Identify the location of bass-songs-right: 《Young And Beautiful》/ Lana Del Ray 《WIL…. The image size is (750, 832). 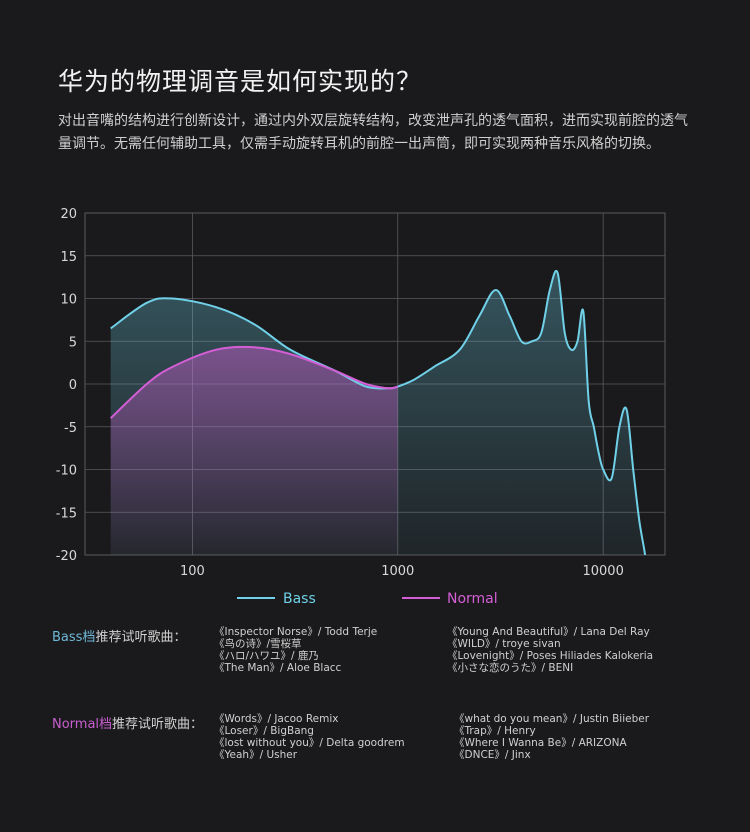
(550, 650).